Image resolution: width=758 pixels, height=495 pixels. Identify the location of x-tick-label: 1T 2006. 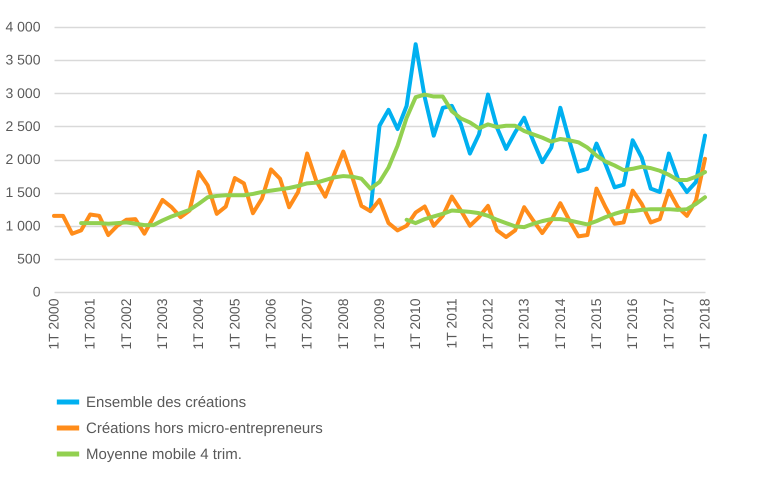
(270, 324).